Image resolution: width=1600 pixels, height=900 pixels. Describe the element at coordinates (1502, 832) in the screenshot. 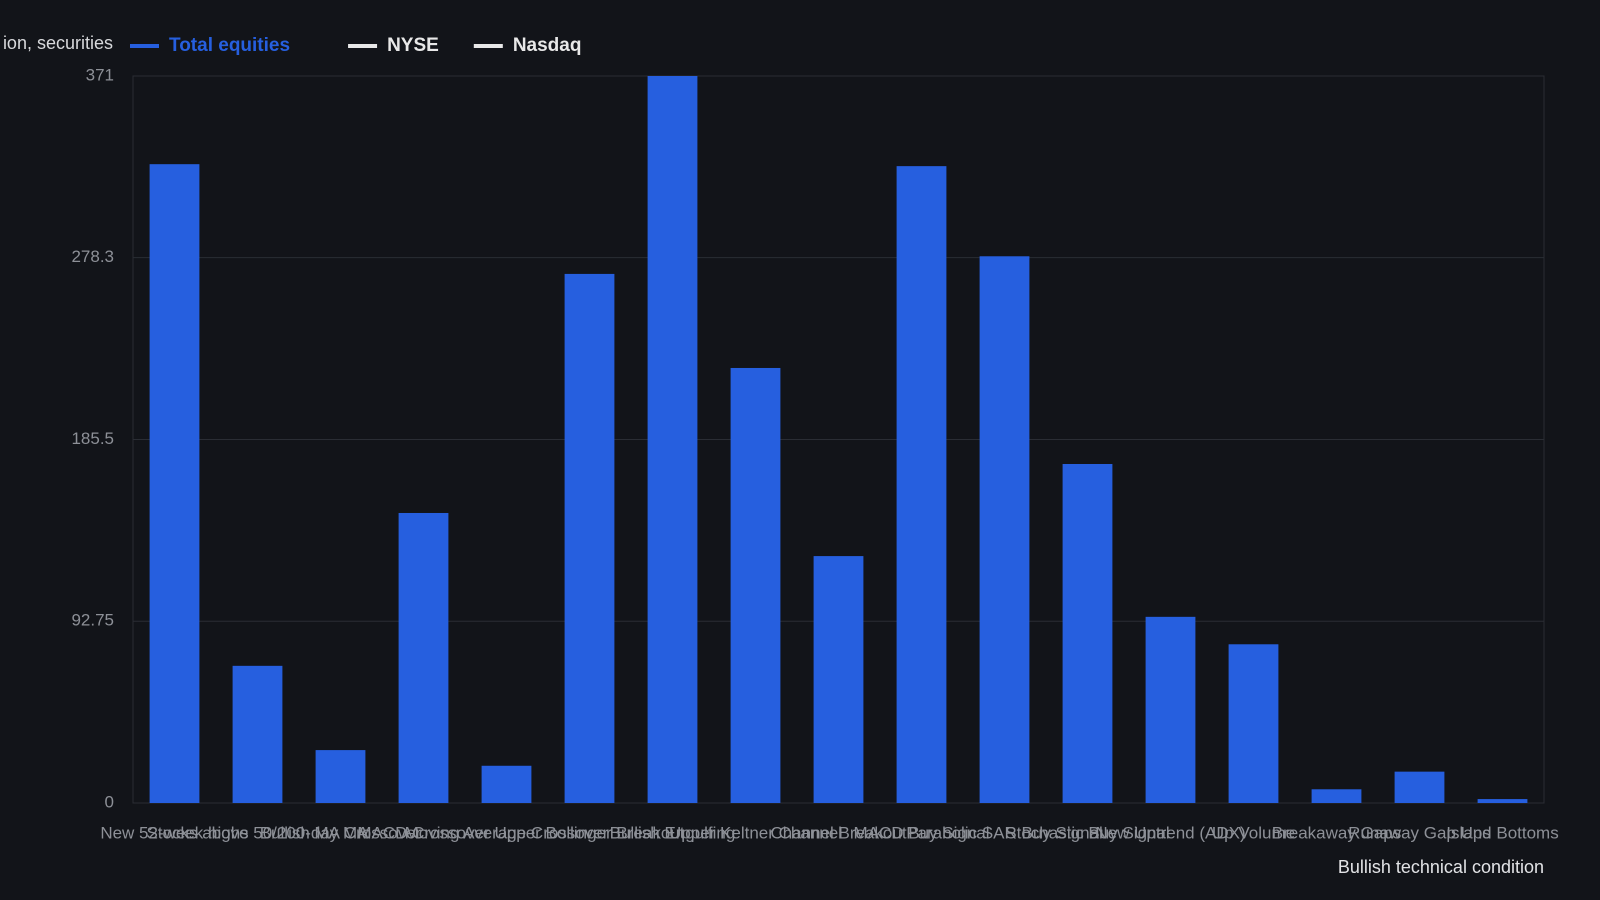

I see `x-tick-label: Island Bottoms` at that location.